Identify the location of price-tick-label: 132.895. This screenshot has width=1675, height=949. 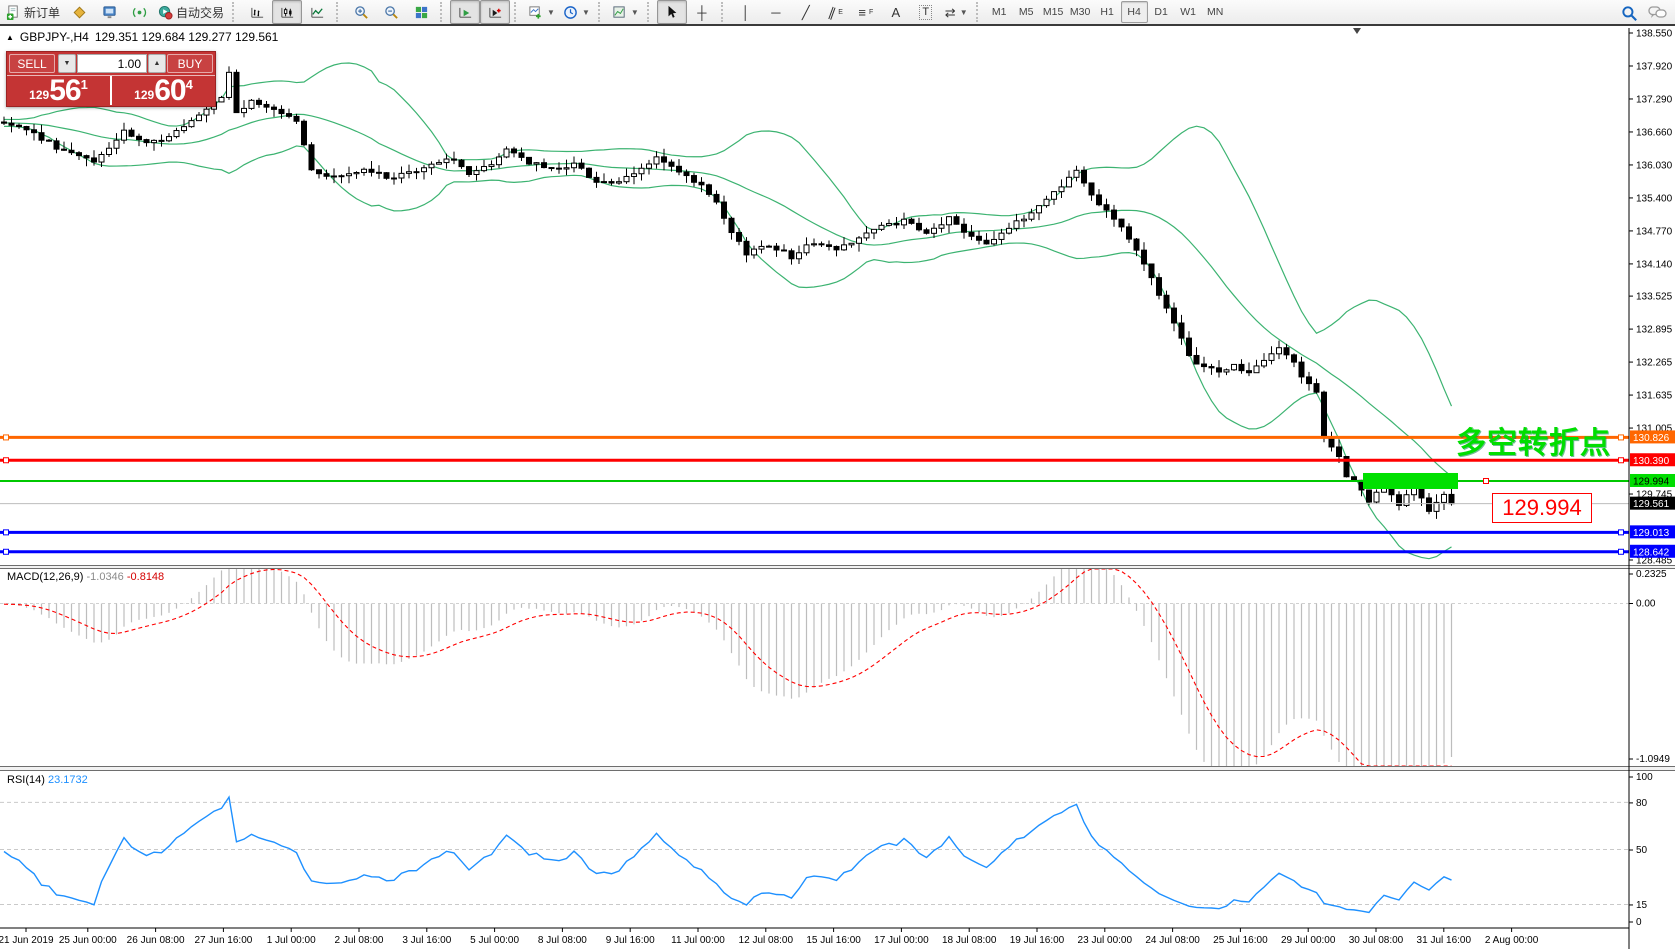
(1654, 330).